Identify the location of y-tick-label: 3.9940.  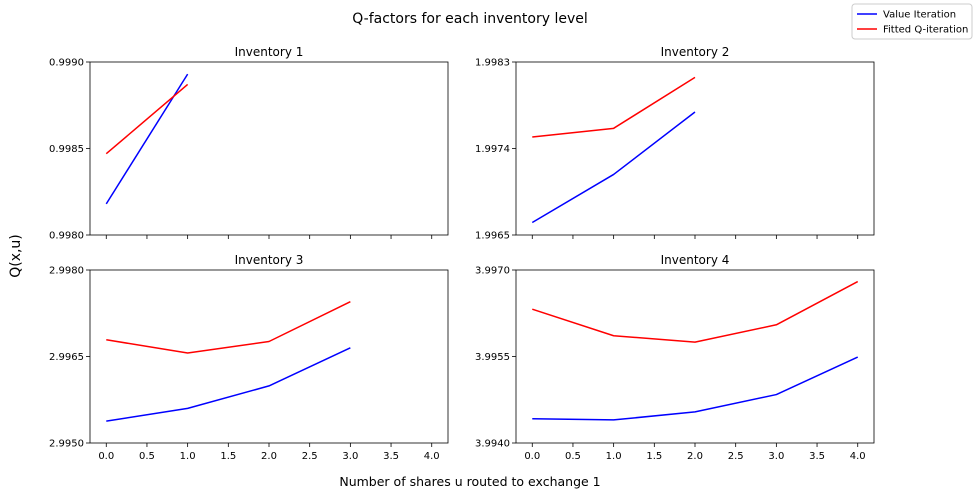
(492, 444).